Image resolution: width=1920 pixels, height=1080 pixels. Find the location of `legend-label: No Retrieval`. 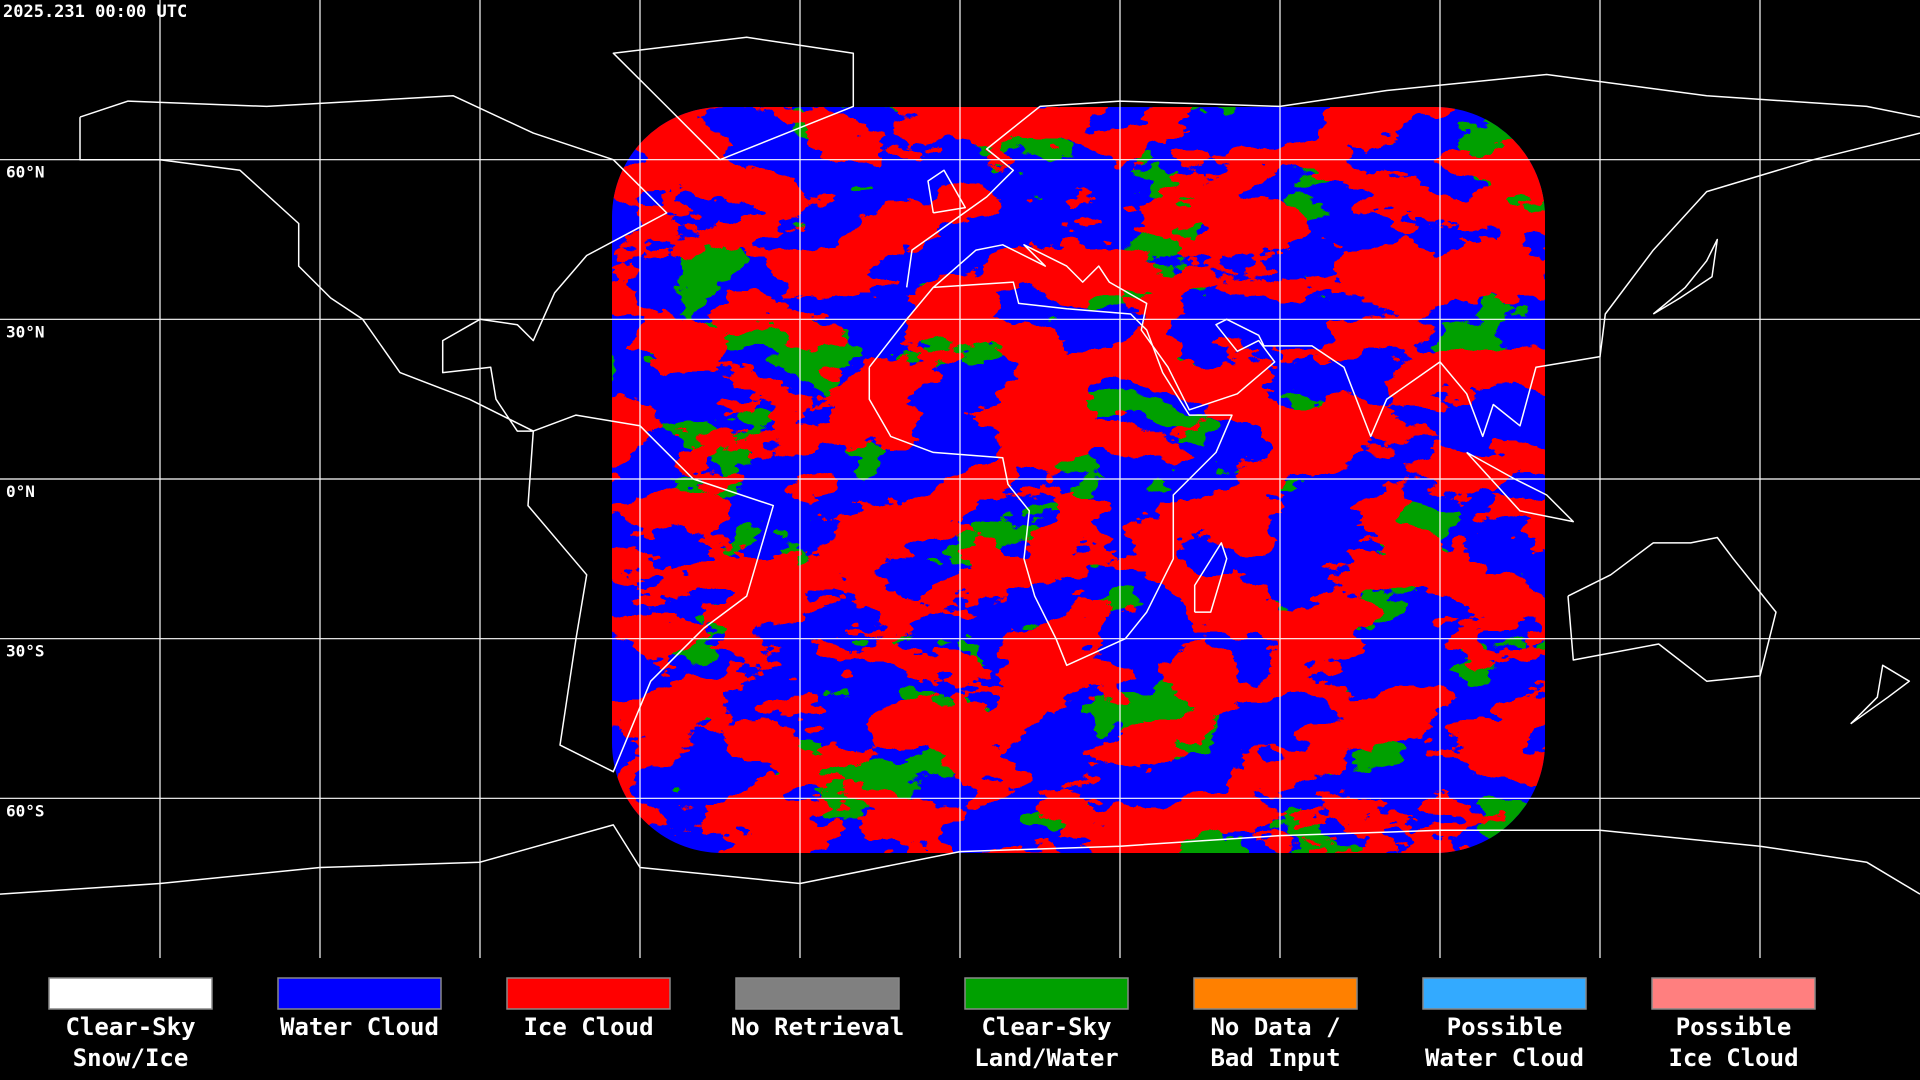

legend-label: No Retrieval is located at coordinates (817, 1027).